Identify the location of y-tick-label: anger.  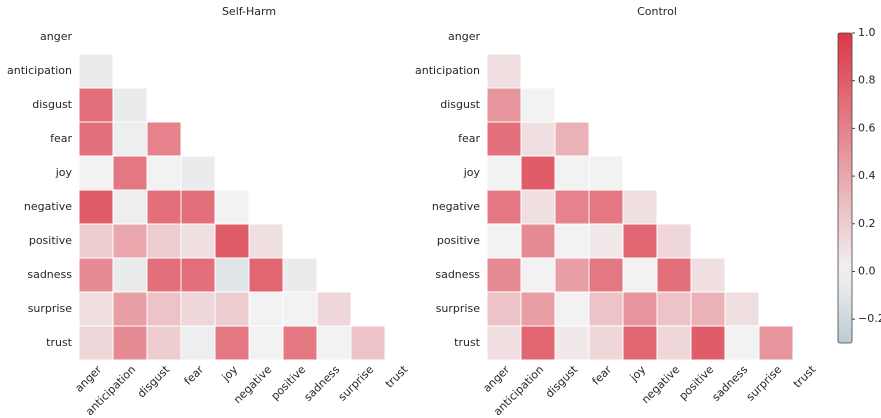
(56, 36).